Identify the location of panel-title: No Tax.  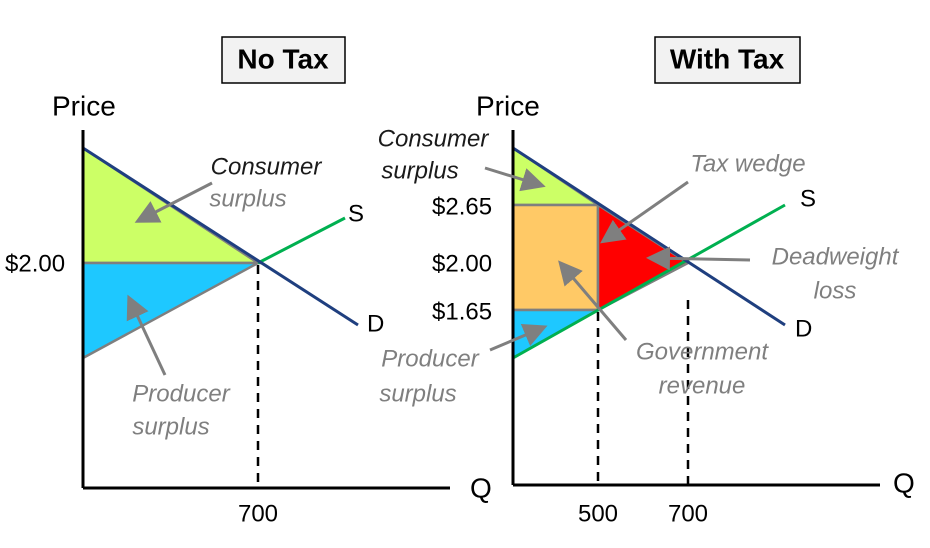
(283, 58).